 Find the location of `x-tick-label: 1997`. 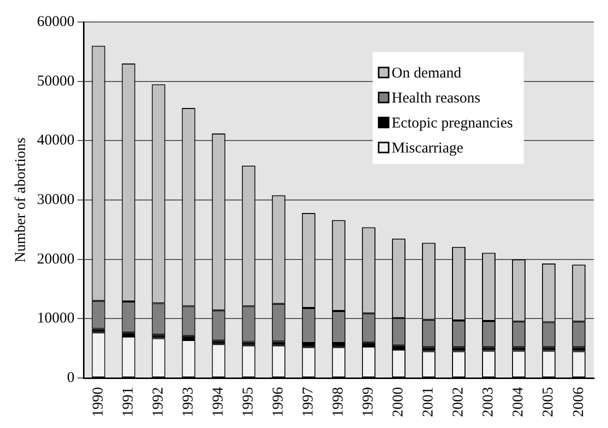

x-tick-label: 1997 is located at coordinates (308, 401).